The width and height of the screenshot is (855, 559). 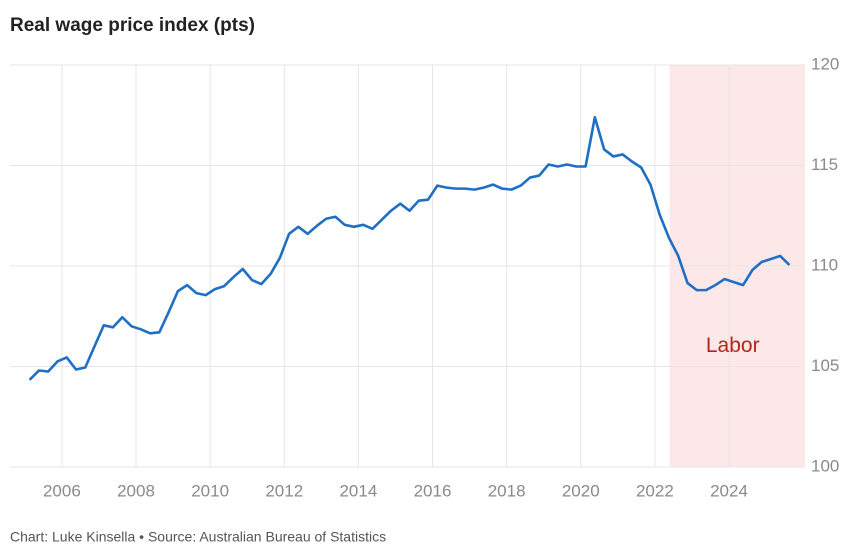 What do you see at coordinates (655, 490) in the screenshot?
I see `x-tick-label: 2022` at bounding box center [655, 490].